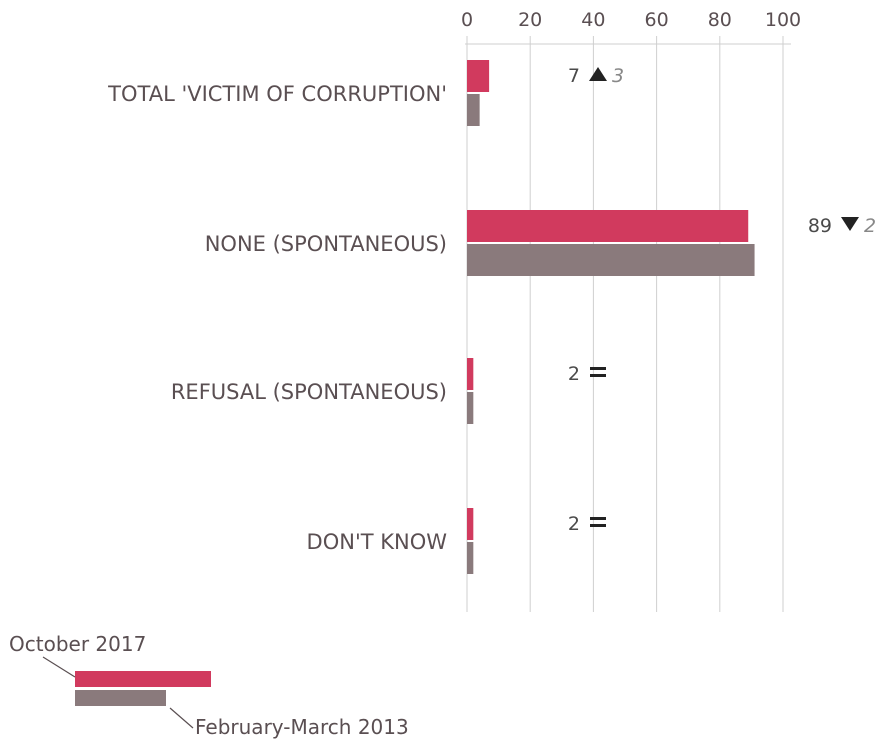 This screenshot has height=741, width=883. Describe the element at coordinates (720, 20) in the screenshot. I see `x-tick-label: 80` at that location.